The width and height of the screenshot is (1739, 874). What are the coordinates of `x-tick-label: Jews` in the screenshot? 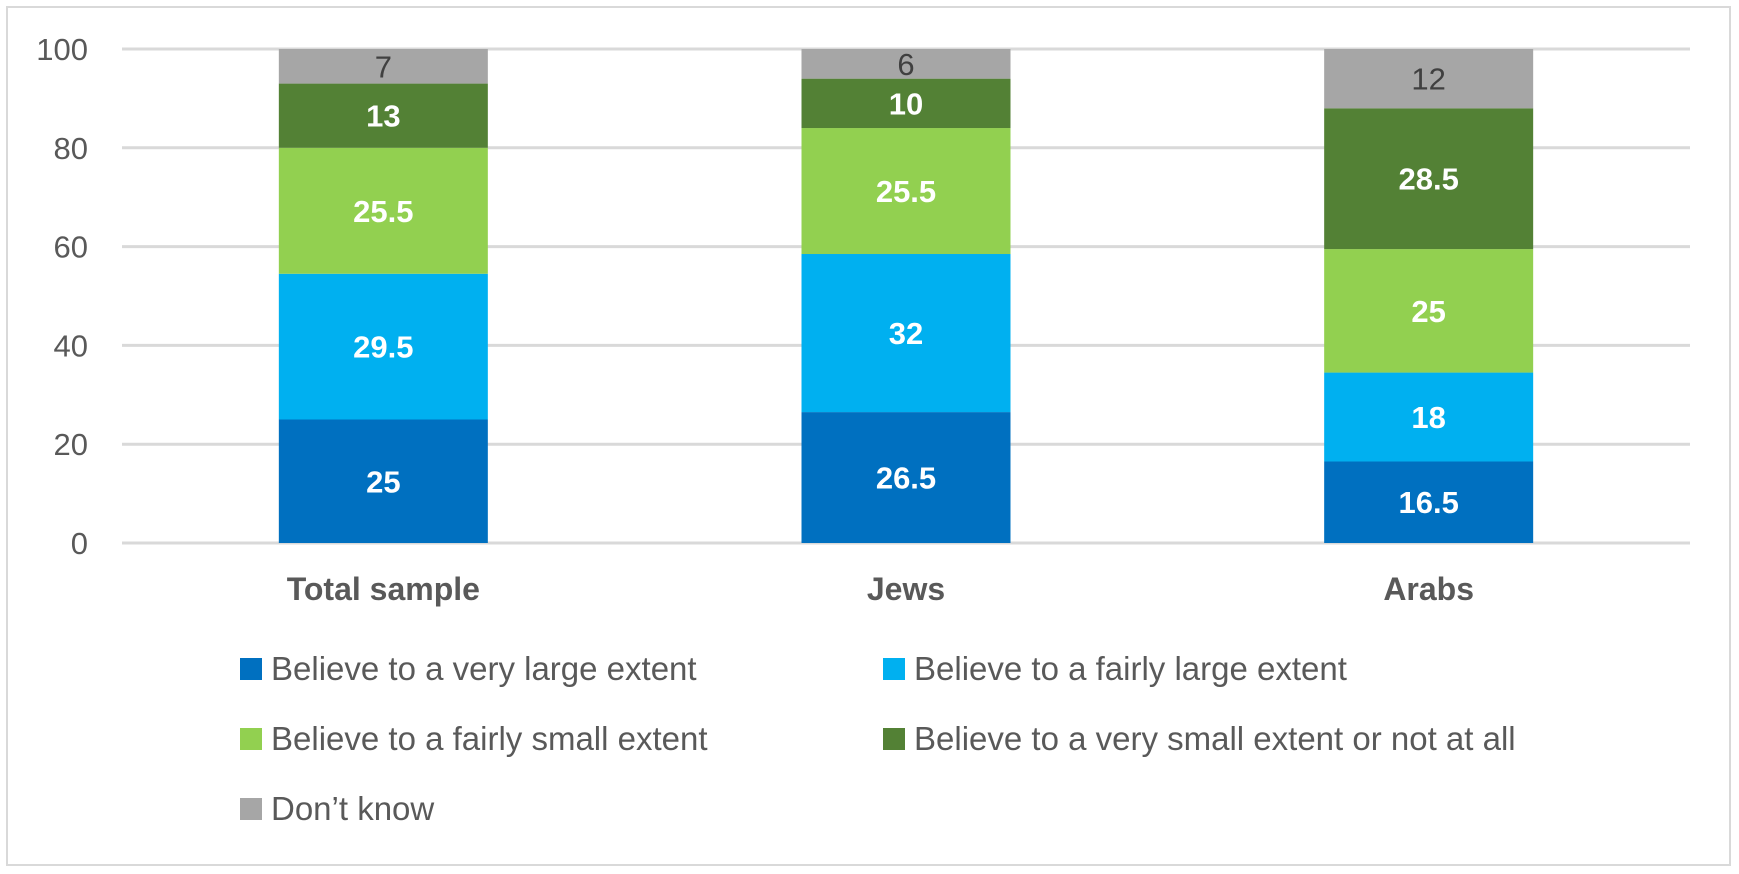 It's located at (906, 589).